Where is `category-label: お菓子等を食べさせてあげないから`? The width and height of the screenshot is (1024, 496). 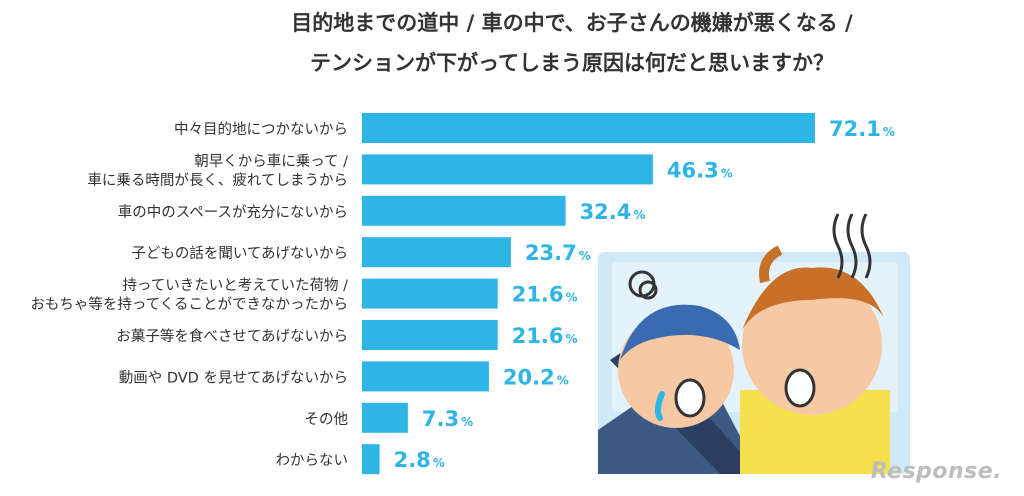
category-label: お菓子等を食べさせてあげないから is located at coordinates (232, 336).